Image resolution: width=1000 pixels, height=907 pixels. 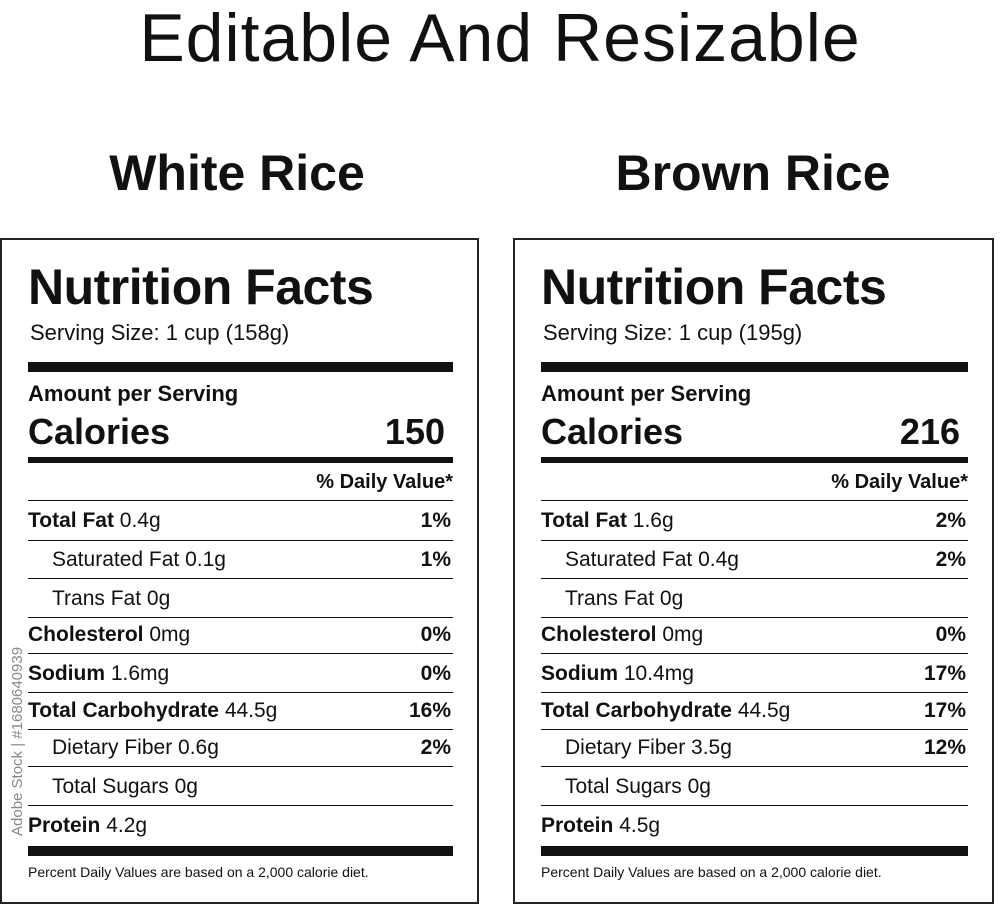 What do you see at coordinates (929, 431) in the screenshot?
I see `calories-value: 216` at bounding box center [929, 431].